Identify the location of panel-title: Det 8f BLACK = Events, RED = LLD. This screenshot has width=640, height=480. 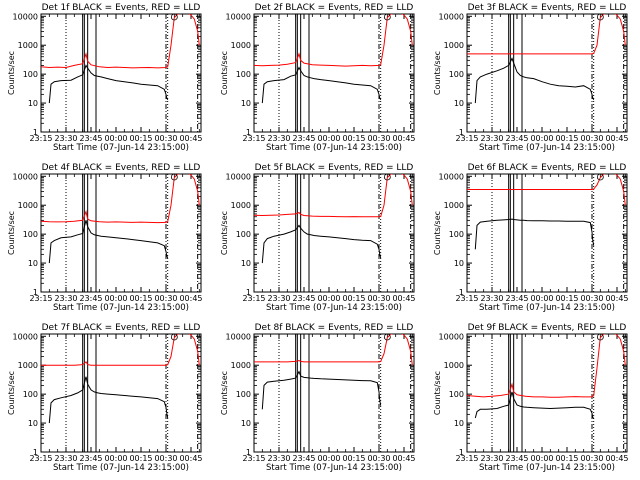
(334, 328).